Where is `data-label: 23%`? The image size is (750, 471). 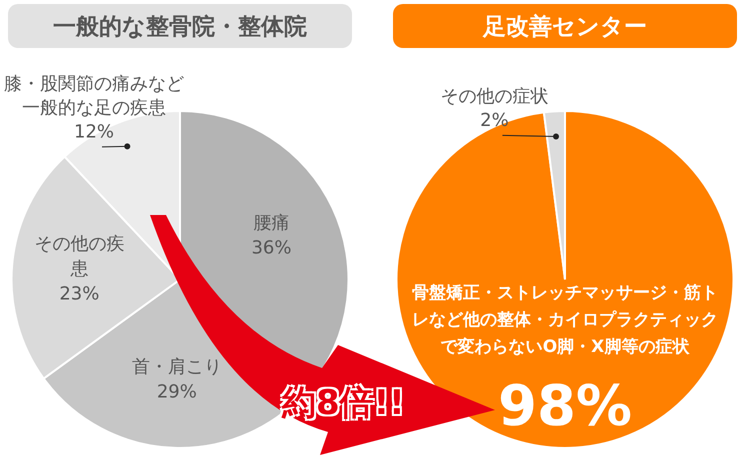
data-label: 23% is located at coordinates (79, 294).